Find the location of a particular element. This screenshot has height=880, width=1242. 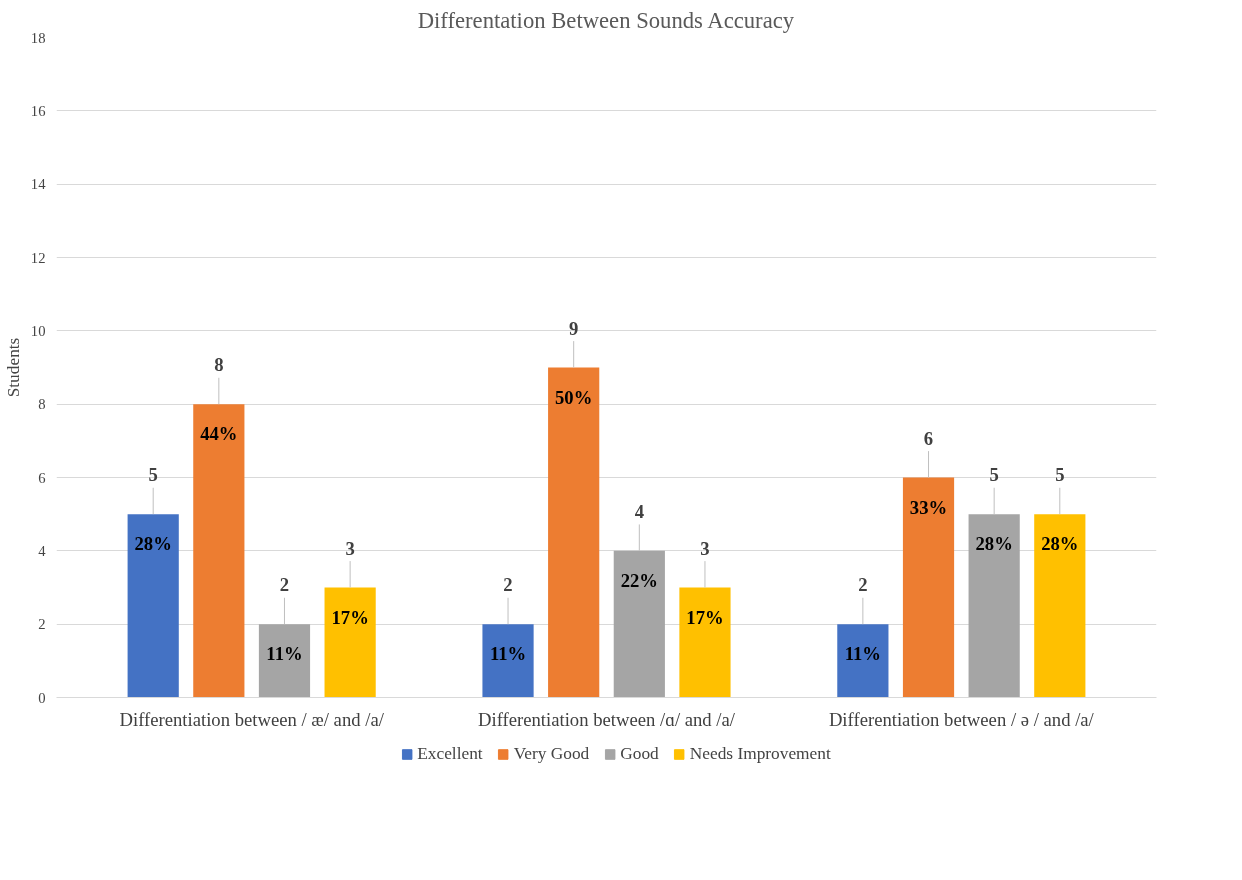

legend-label: Very Good is located at coordinates (551, 754).